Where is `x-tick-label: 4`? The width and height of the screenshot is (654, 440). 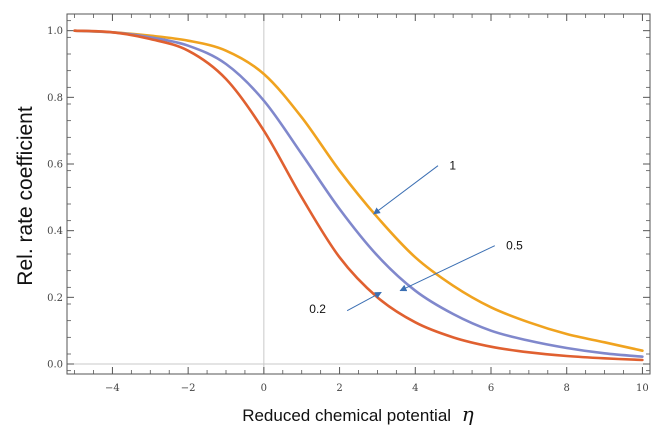
x-tick-label: 4 is located at coordinates (415, 388).